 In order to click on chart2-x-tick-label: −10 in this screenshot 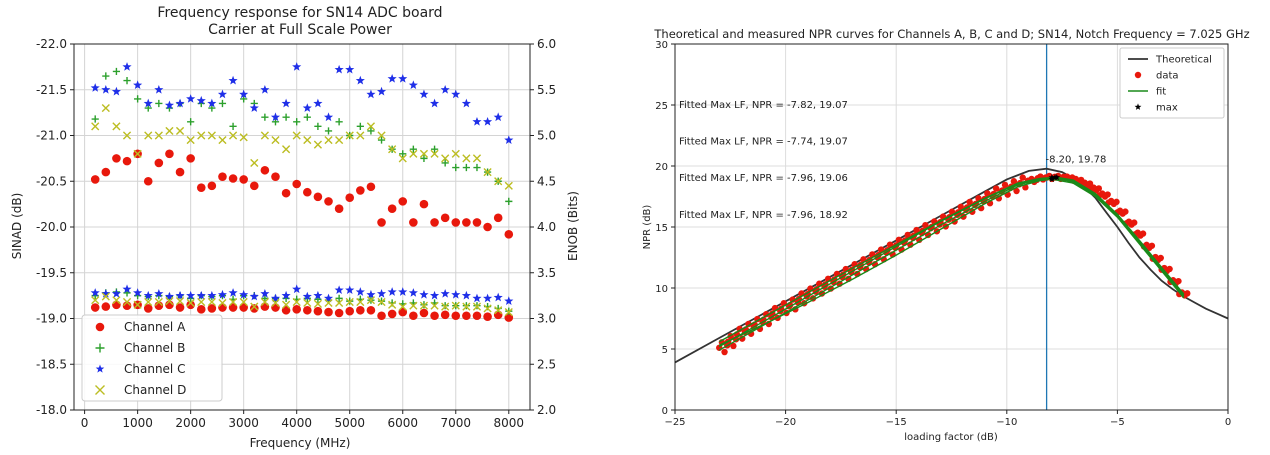, I will do `click(1006, 422)`.